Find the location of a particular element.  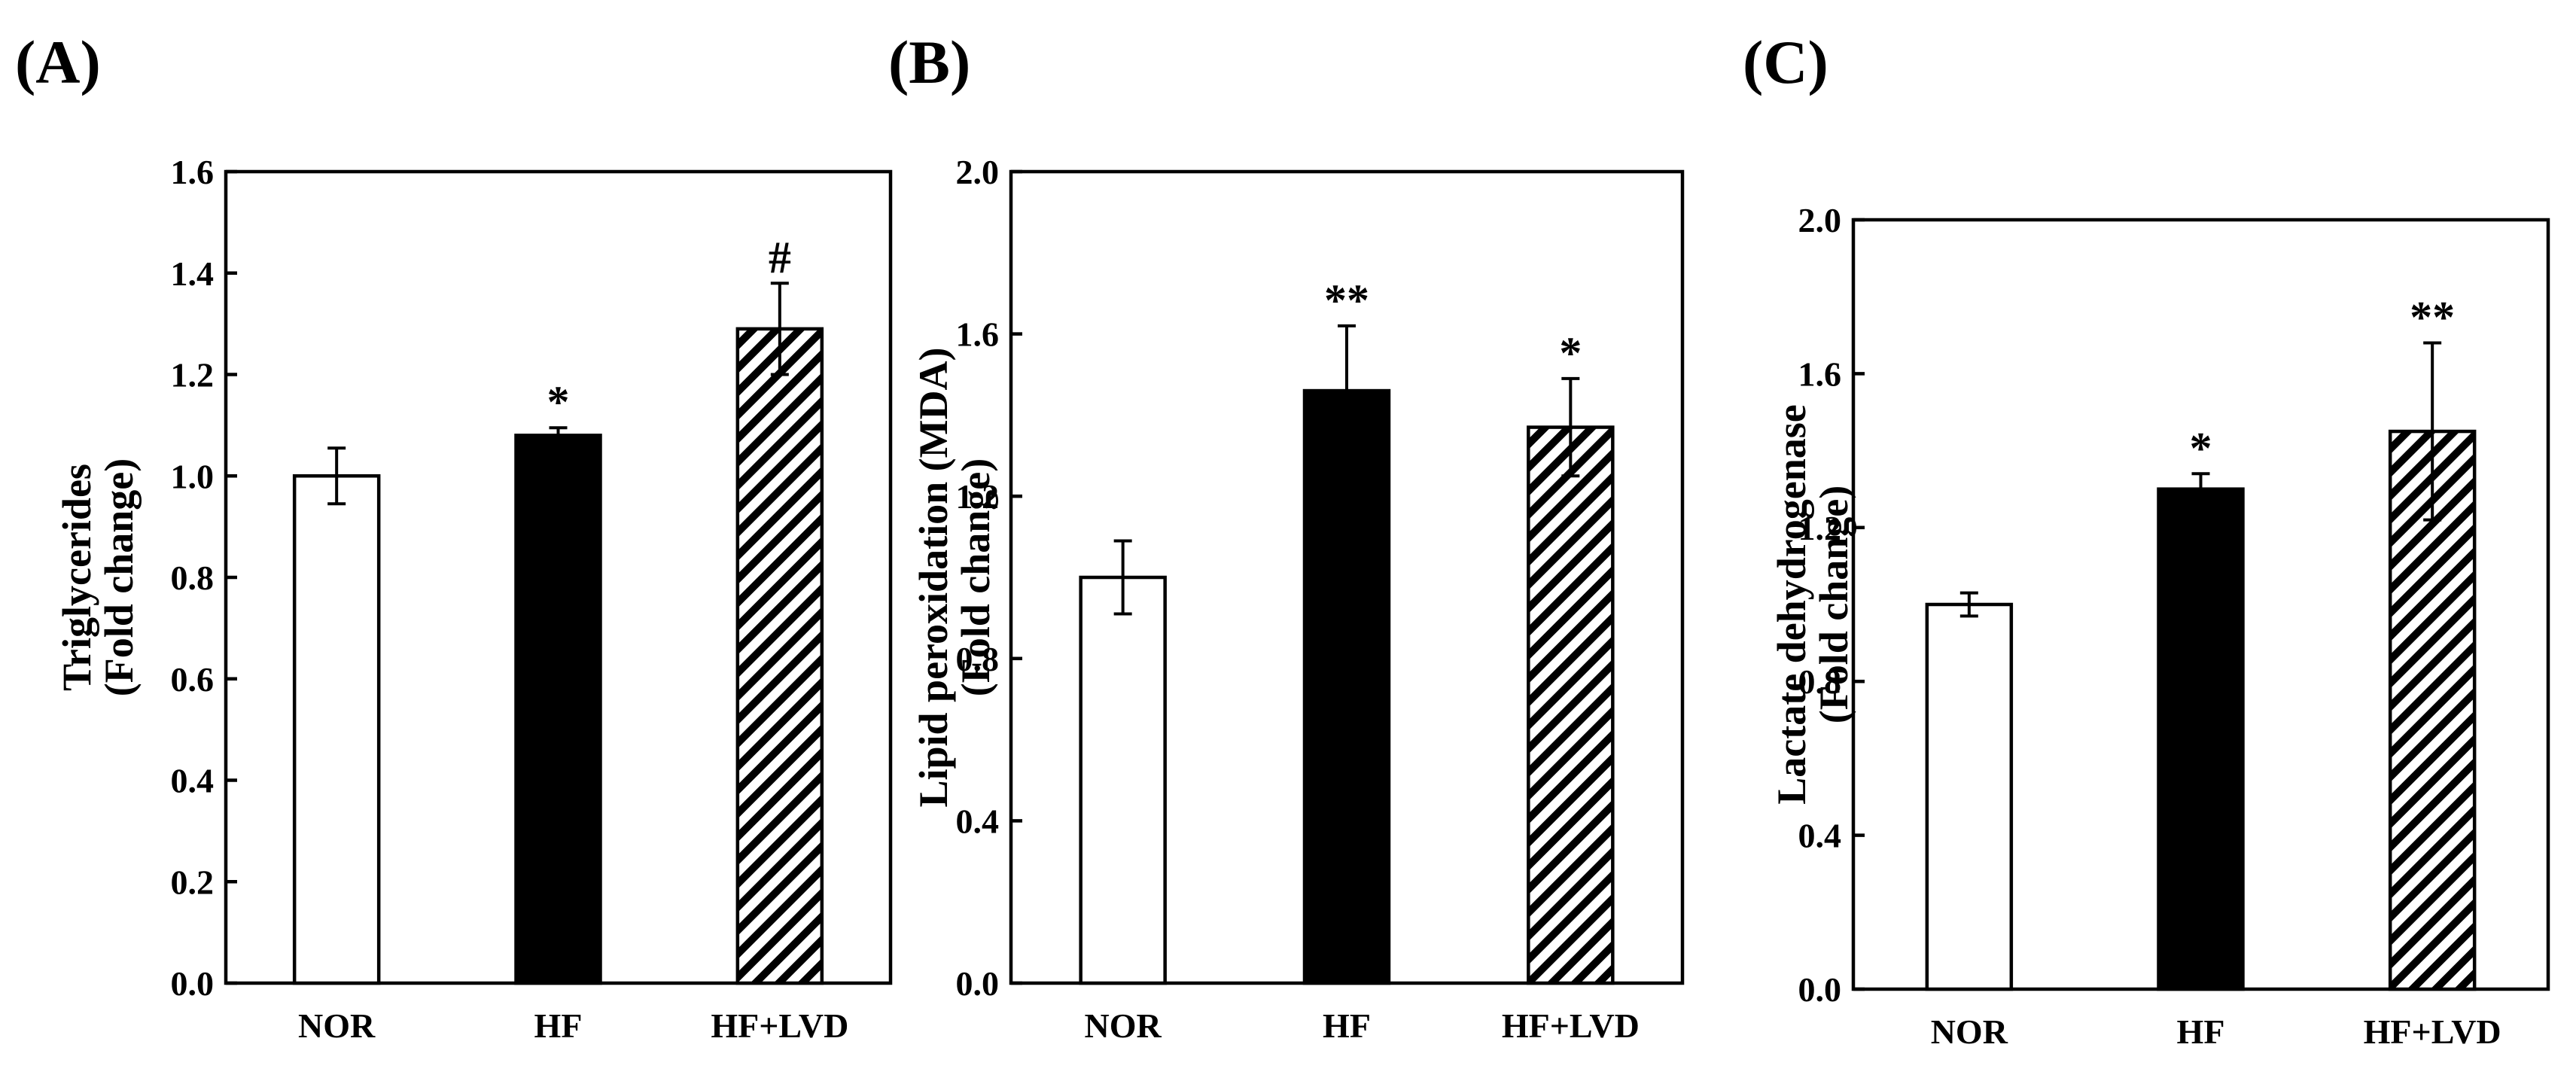

y-tick-label: 0.6 is located at coordinates (193, 679).